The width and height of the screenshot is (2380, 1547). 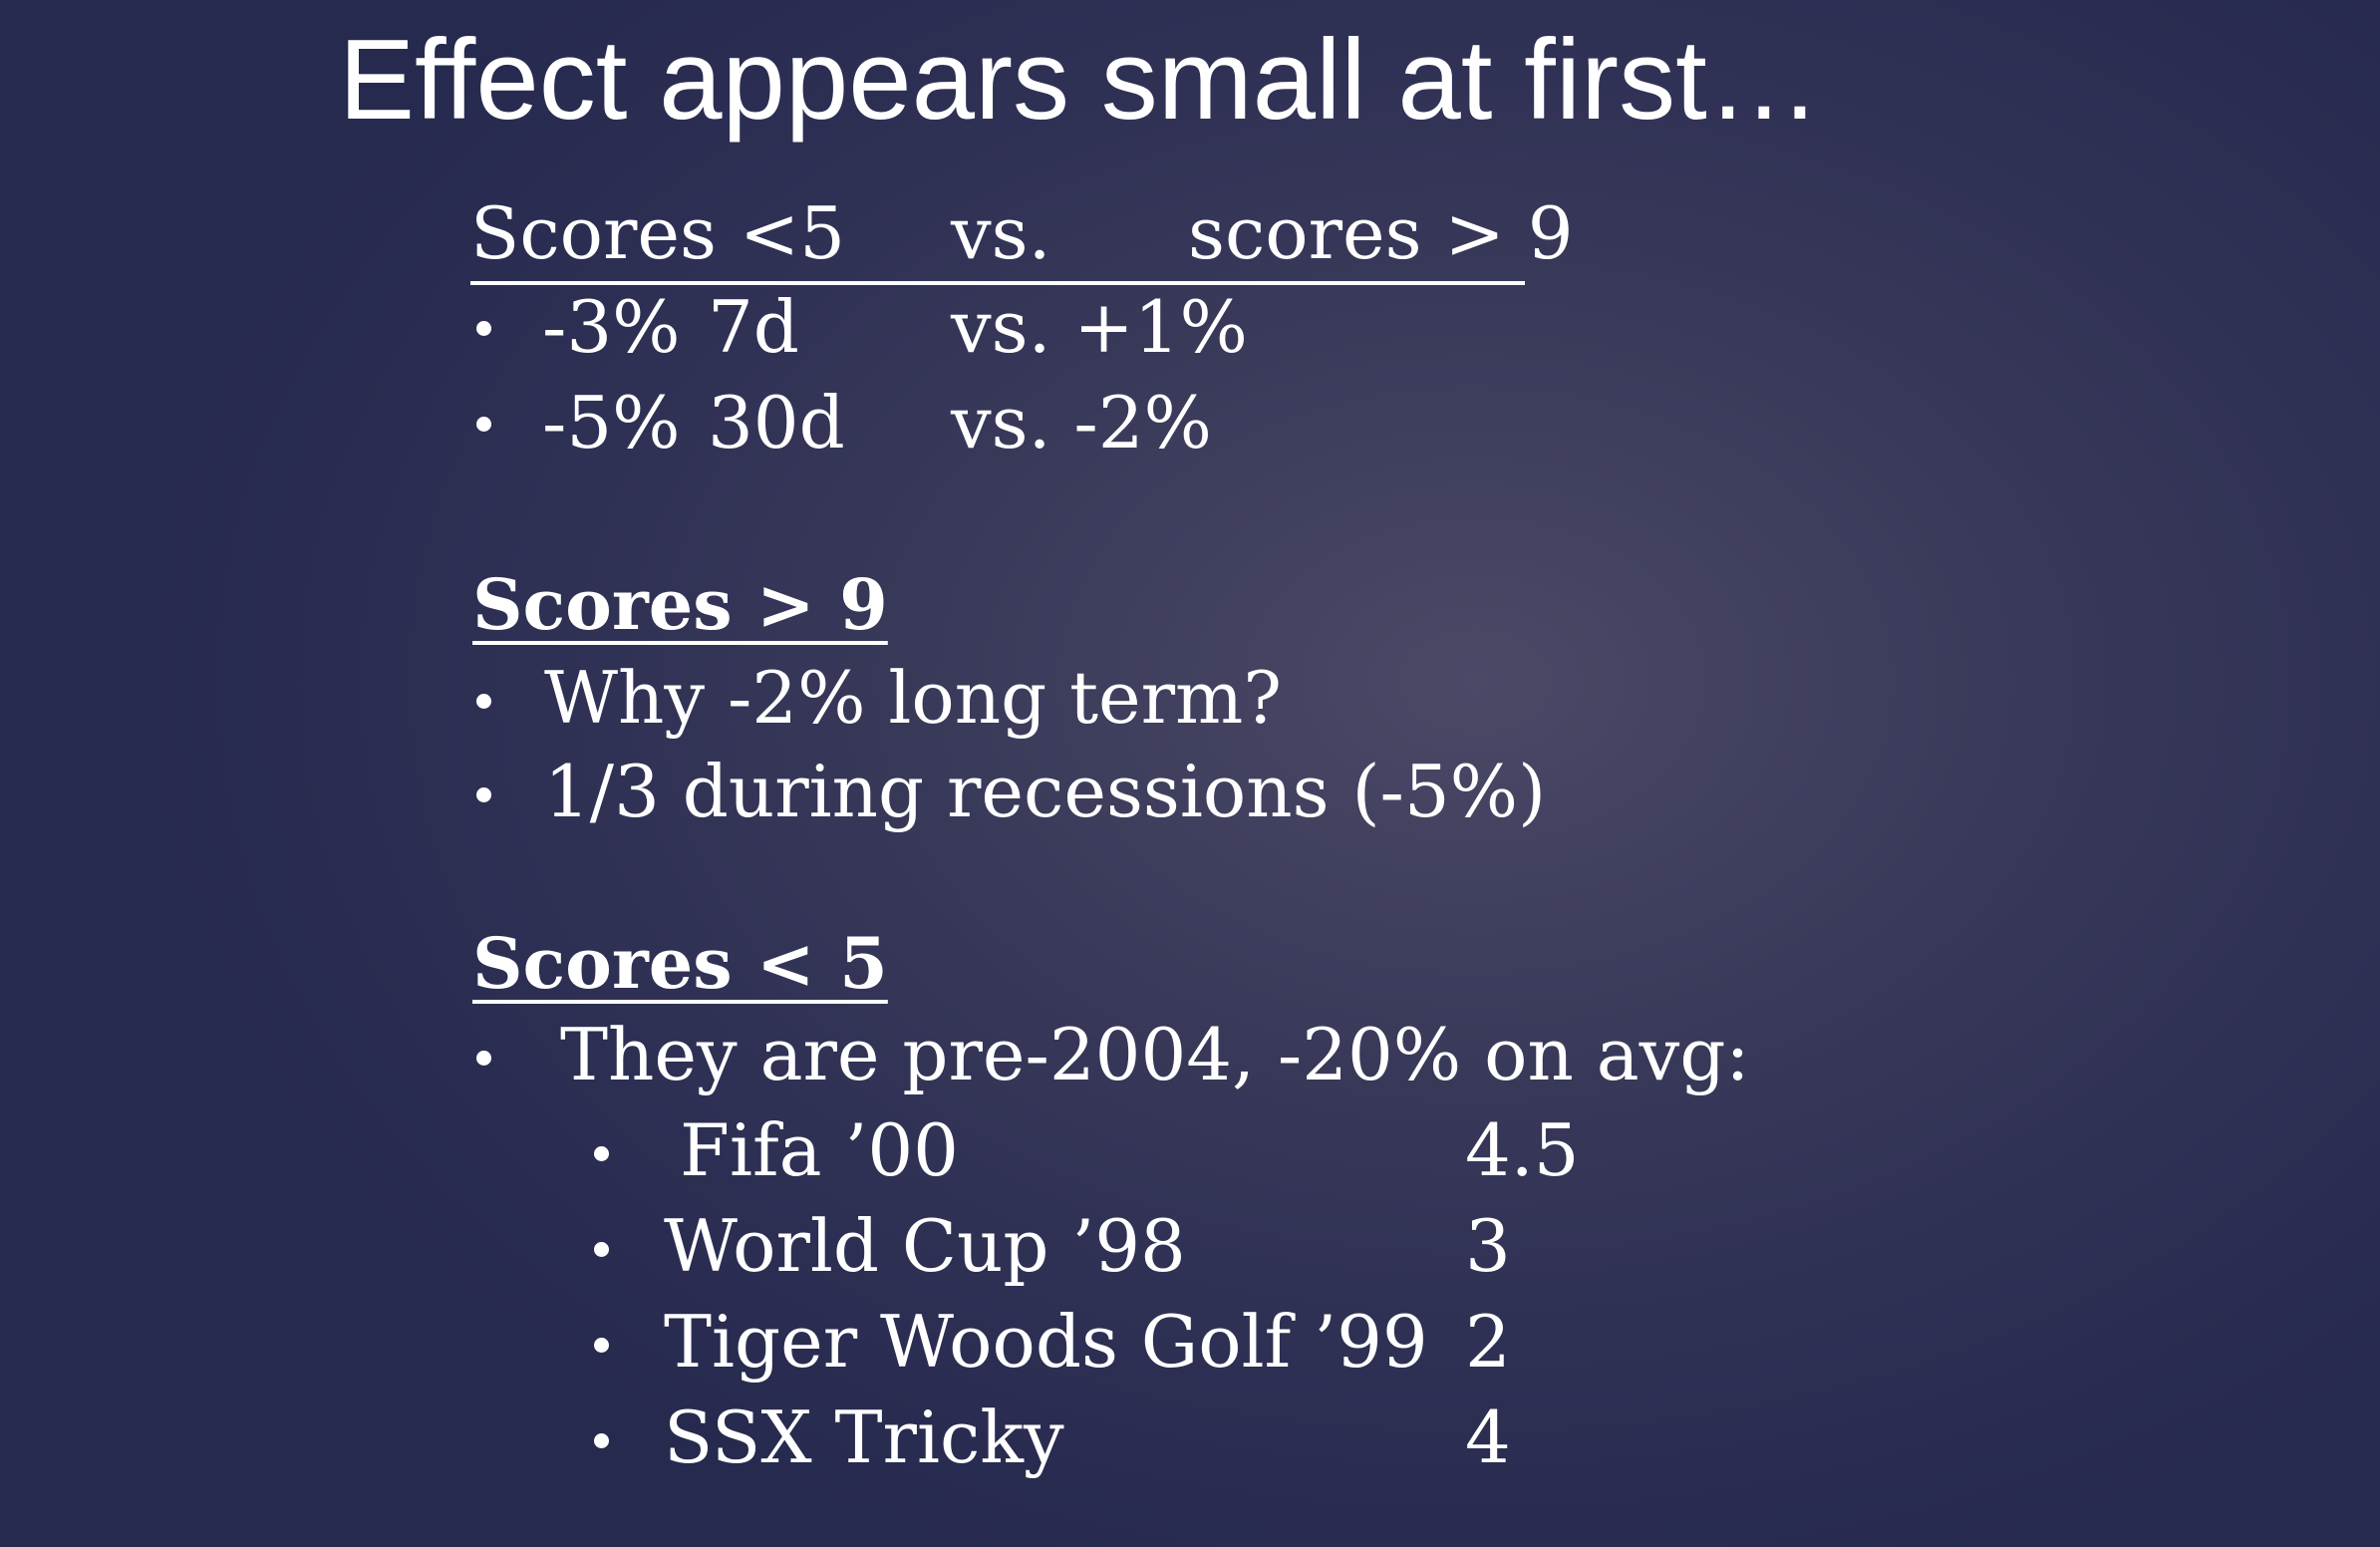 What do you see at coordinates (1001, 233) in the screenshot?
I see `header-middle: vs.` at bounding box center [1001, 233].